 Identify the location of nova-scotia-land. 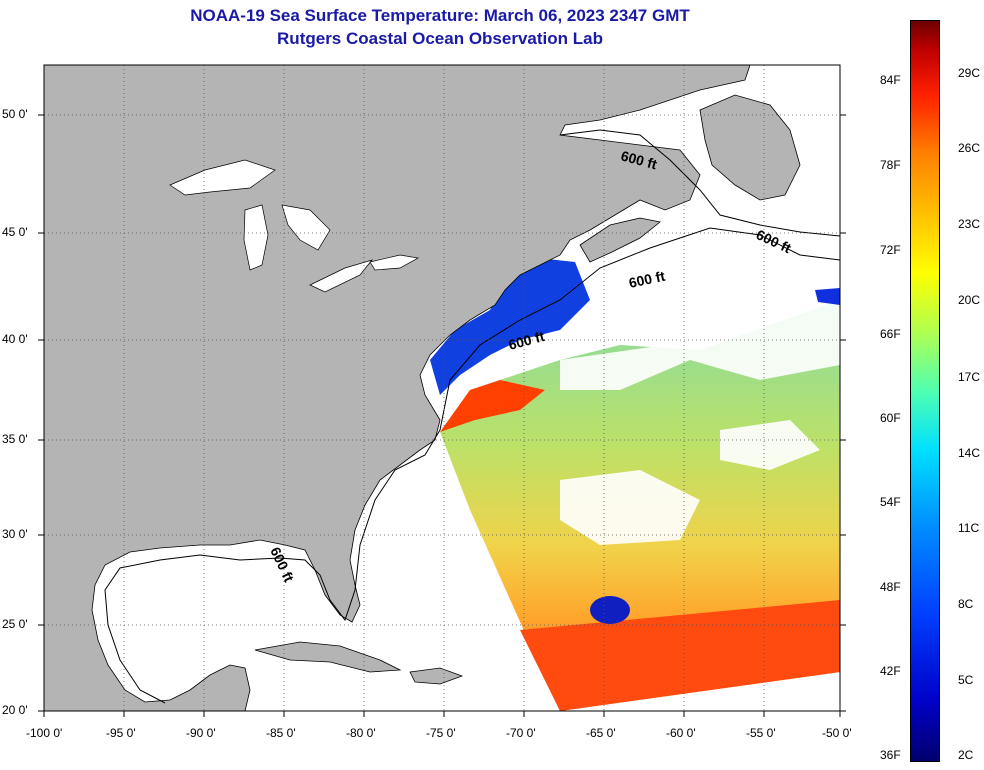
(620, 240).